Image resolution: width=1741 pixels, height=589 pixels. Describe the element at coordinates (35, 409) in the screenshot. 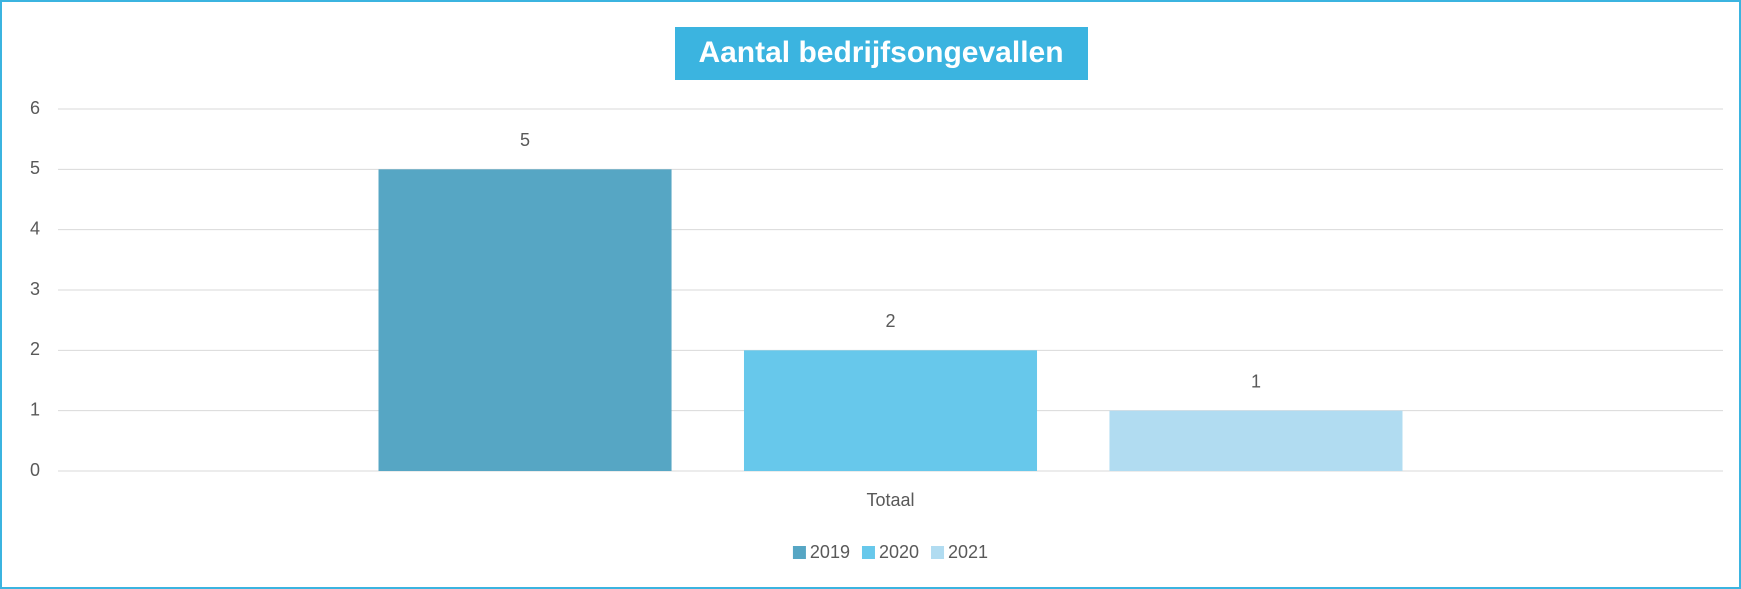

I see `y-tick-label: 1` at that location.